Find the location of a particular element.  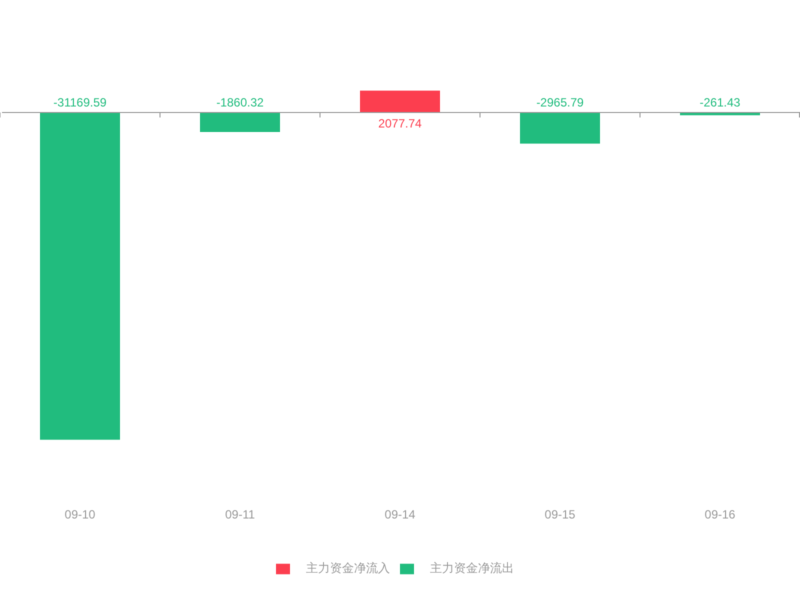

data-label: -1860.32 is located at coordinates (240, 103).